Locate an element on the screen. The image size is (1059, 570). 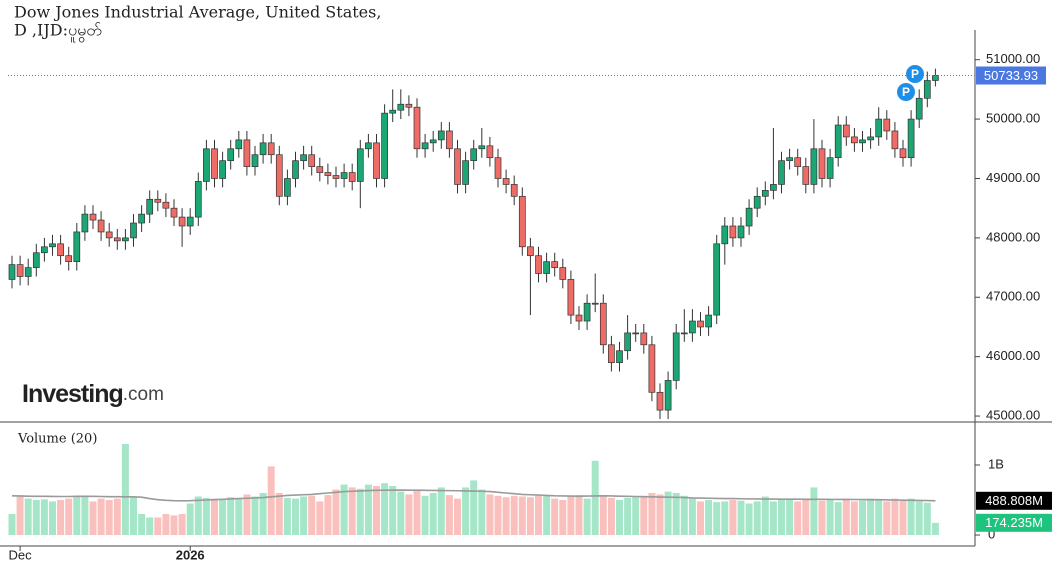
x-tick-label: 2026 is located at coordinates (190, 554).